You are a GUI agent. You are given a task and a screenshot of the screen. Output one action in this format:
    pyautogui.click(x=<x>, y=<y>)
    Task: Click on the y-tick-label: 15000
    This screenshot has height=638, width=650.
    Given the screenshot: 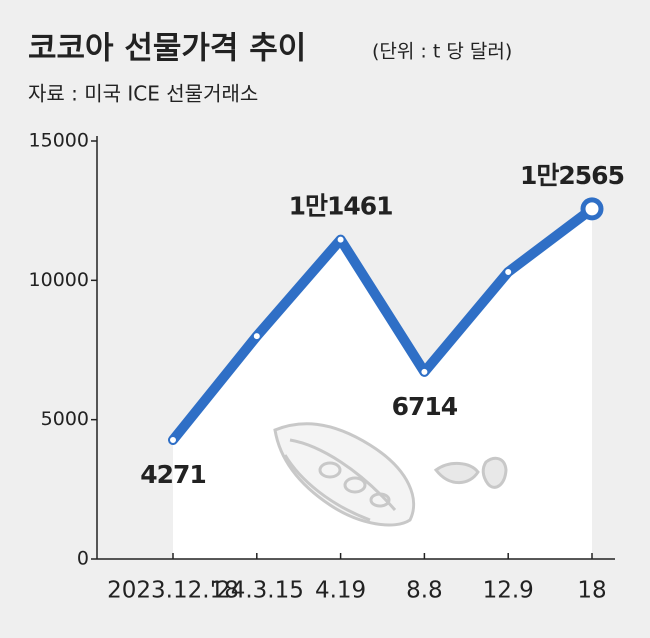 What is the action you would take?
    pyautogui.click(x=59, y=141)
    